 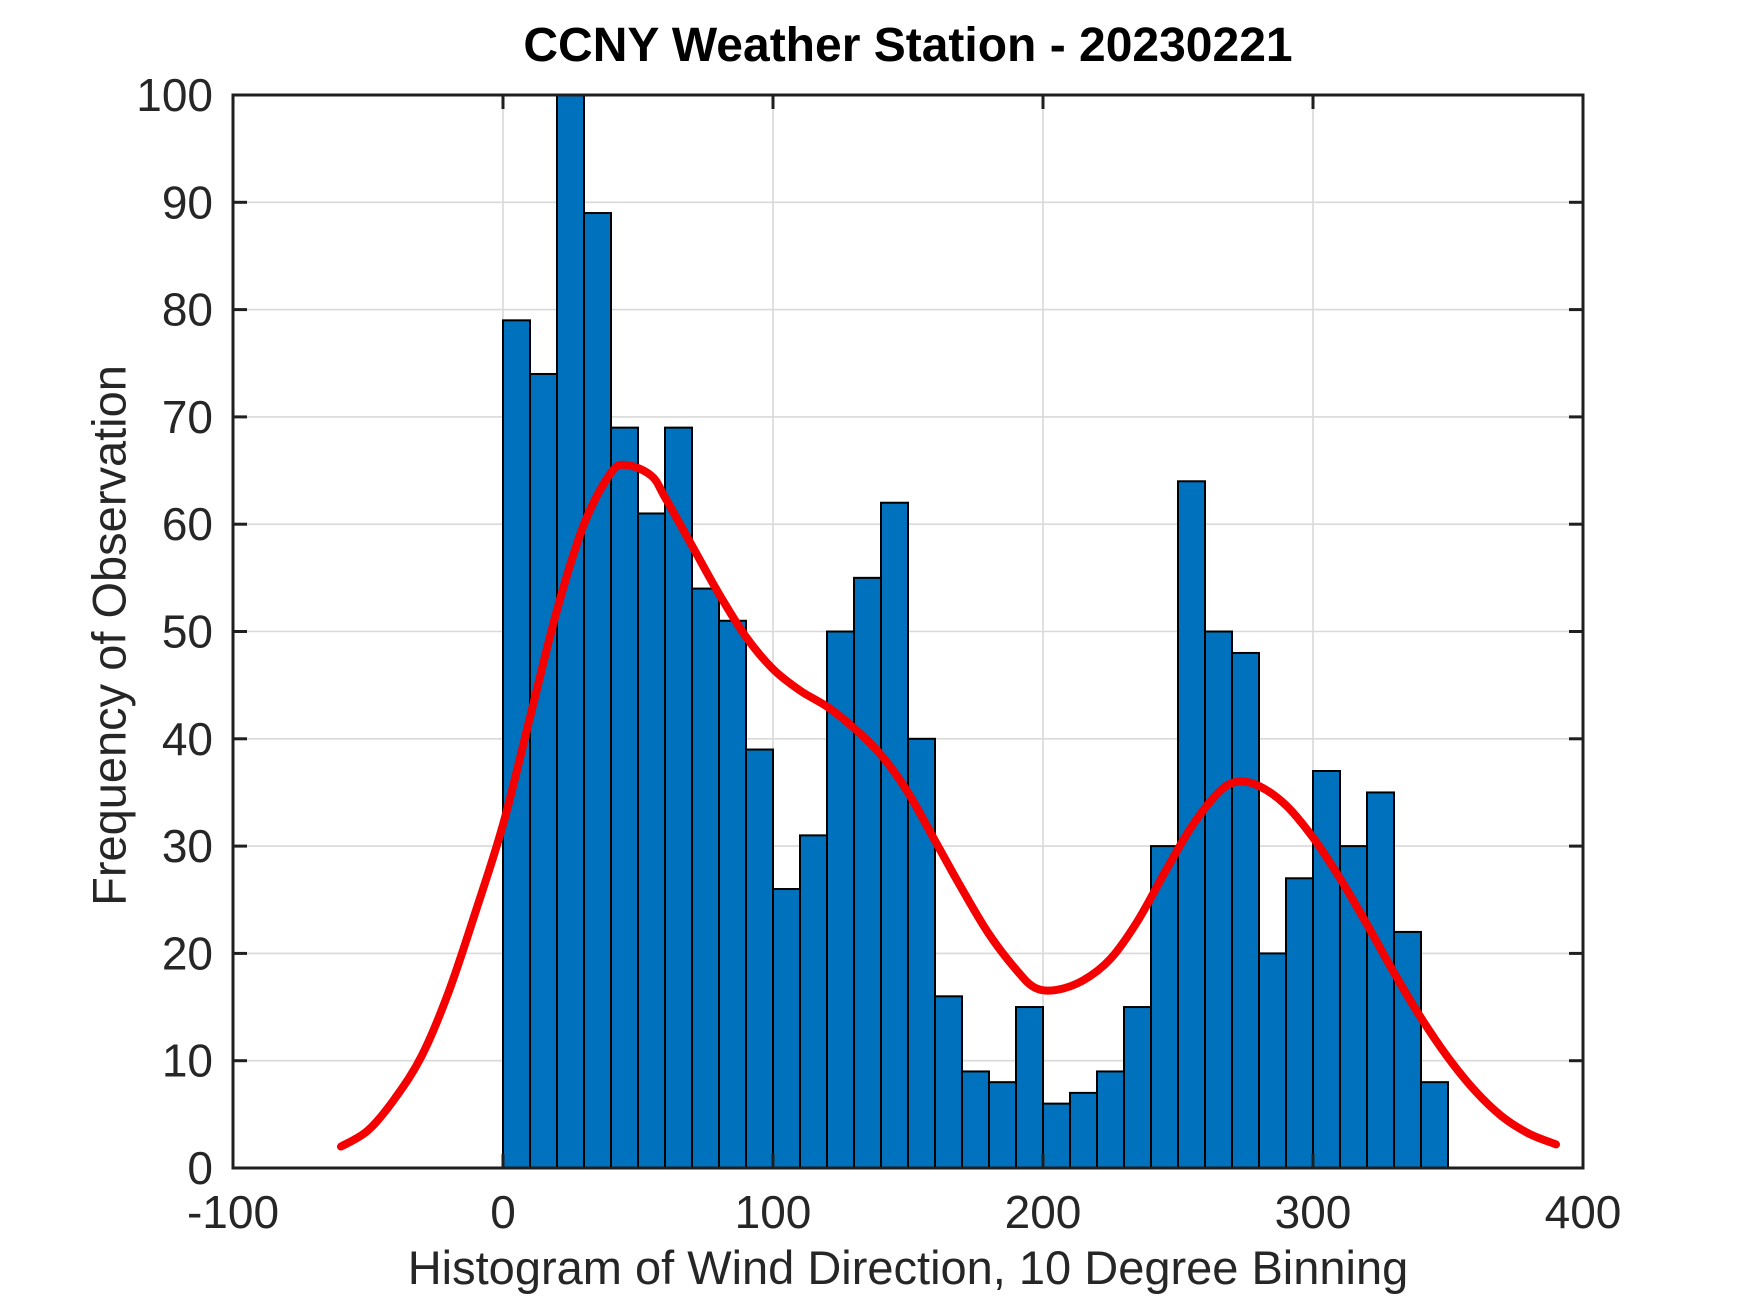 I want to click on y-tick-label: 20, so click(x=187, y=953).